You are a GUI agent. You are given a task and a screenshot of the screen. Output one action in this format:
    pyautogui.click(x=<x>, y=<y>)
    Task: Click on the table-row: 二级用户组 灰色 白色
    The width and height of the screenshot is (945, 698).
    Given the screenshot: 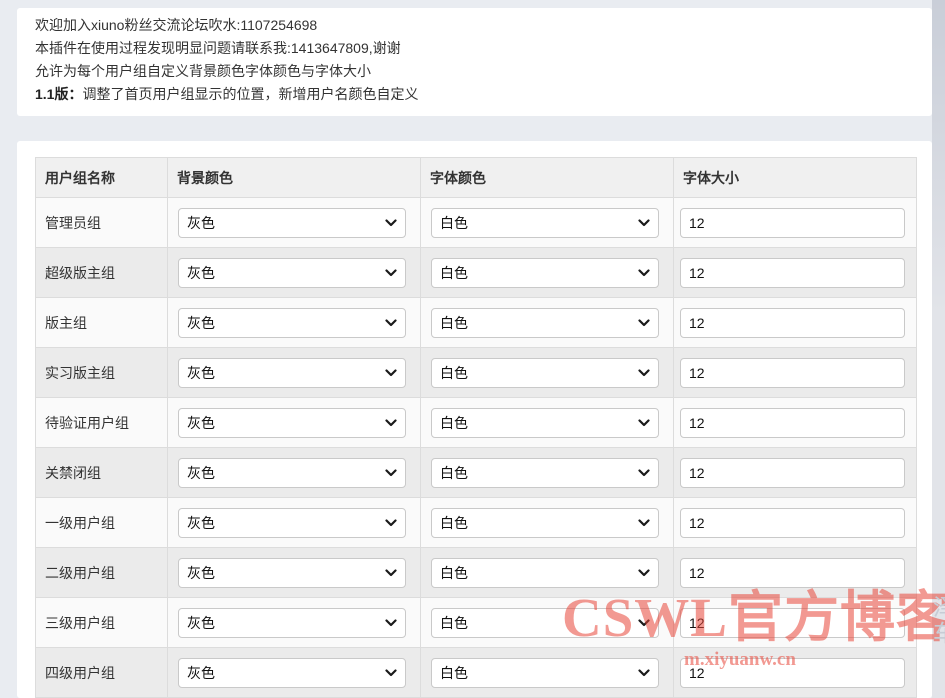 What is the action you would take?
    pyautogui.click(x=476, y=572)
    